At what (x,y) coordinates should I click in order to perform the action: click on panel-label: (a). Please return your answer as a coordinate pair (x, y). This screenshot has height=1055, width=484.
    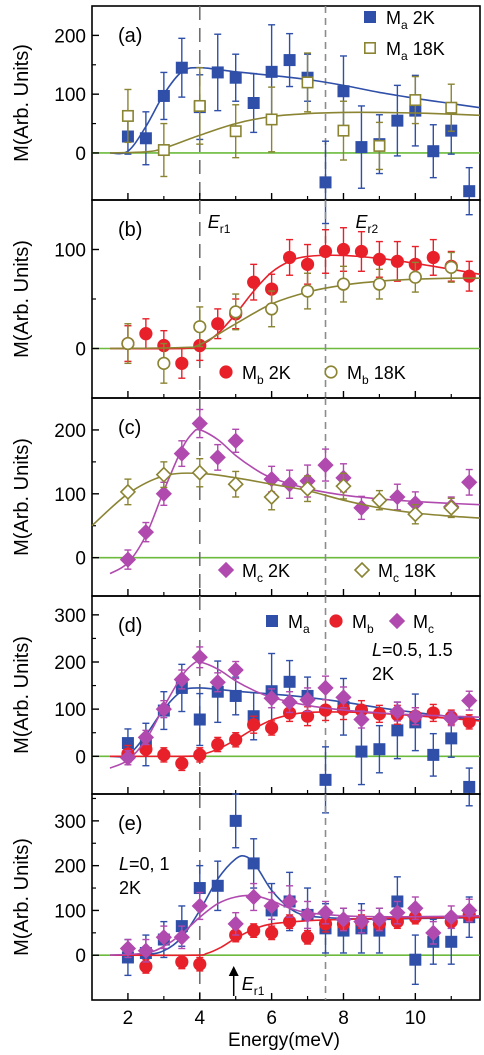
    Looking at the image, I should click on (130, 36).